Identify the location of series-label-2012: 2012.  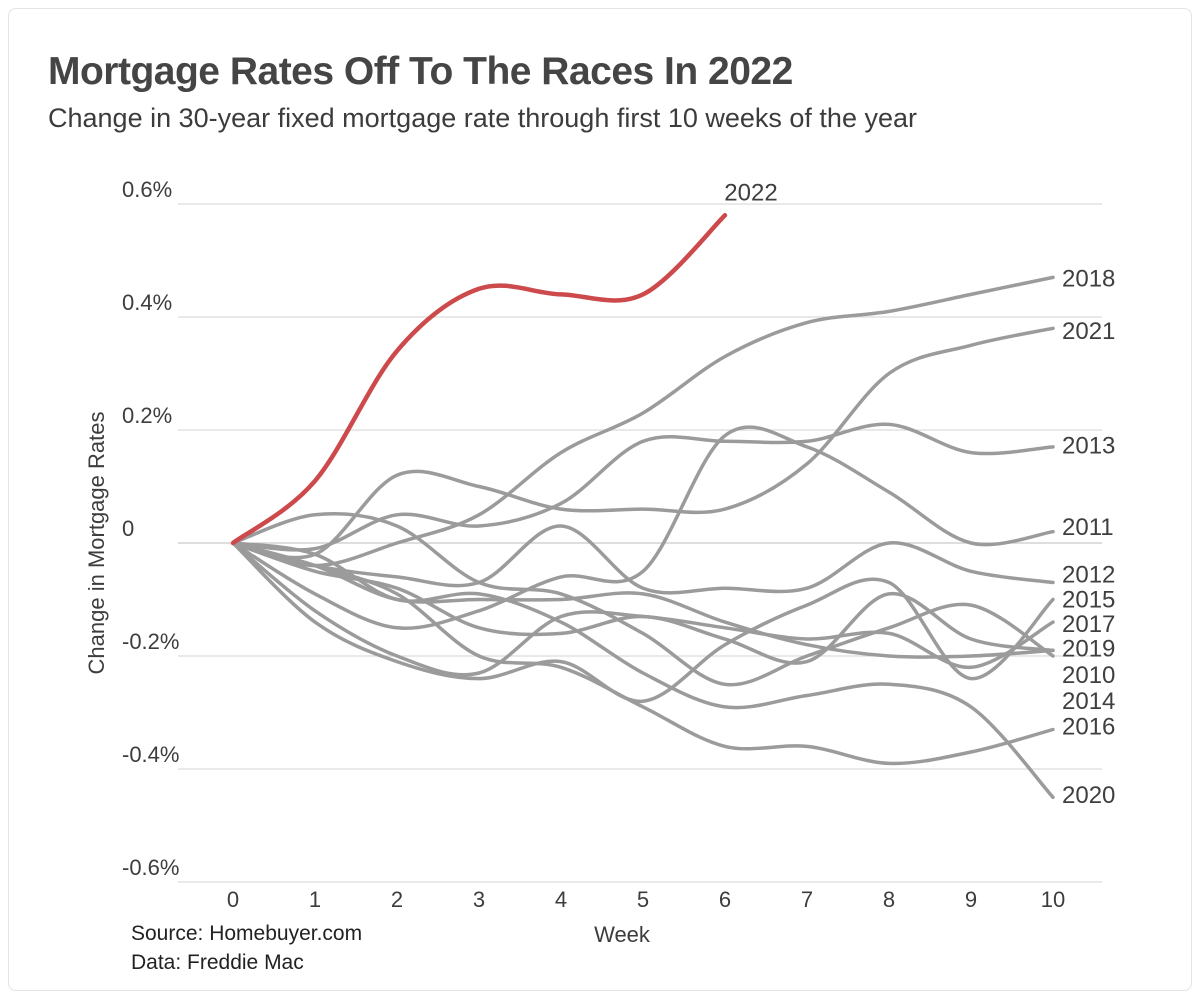
(1088, 575).